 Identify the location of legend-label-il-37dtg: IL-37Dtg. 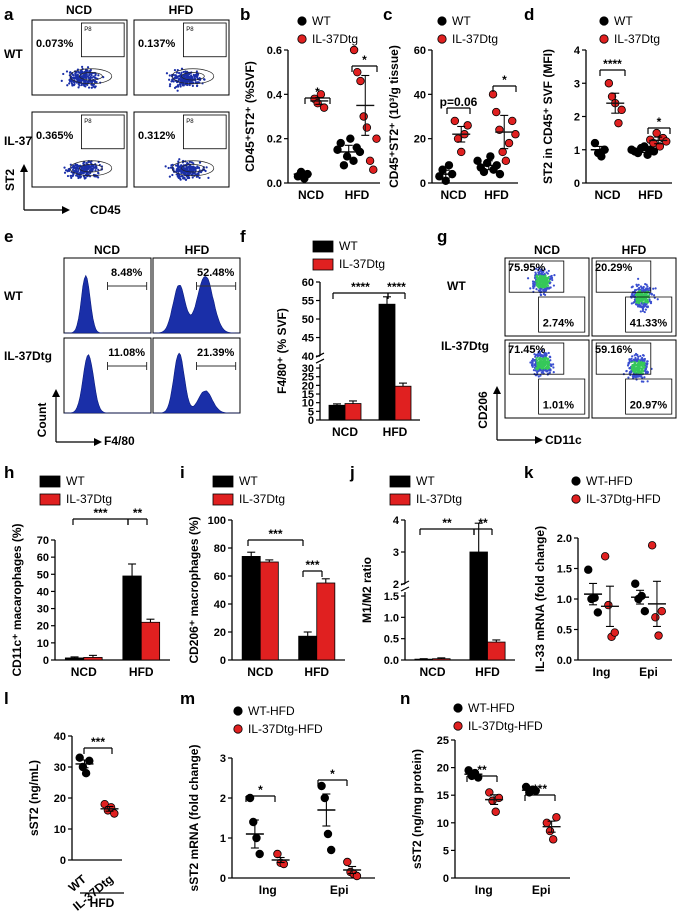
(637, 39).